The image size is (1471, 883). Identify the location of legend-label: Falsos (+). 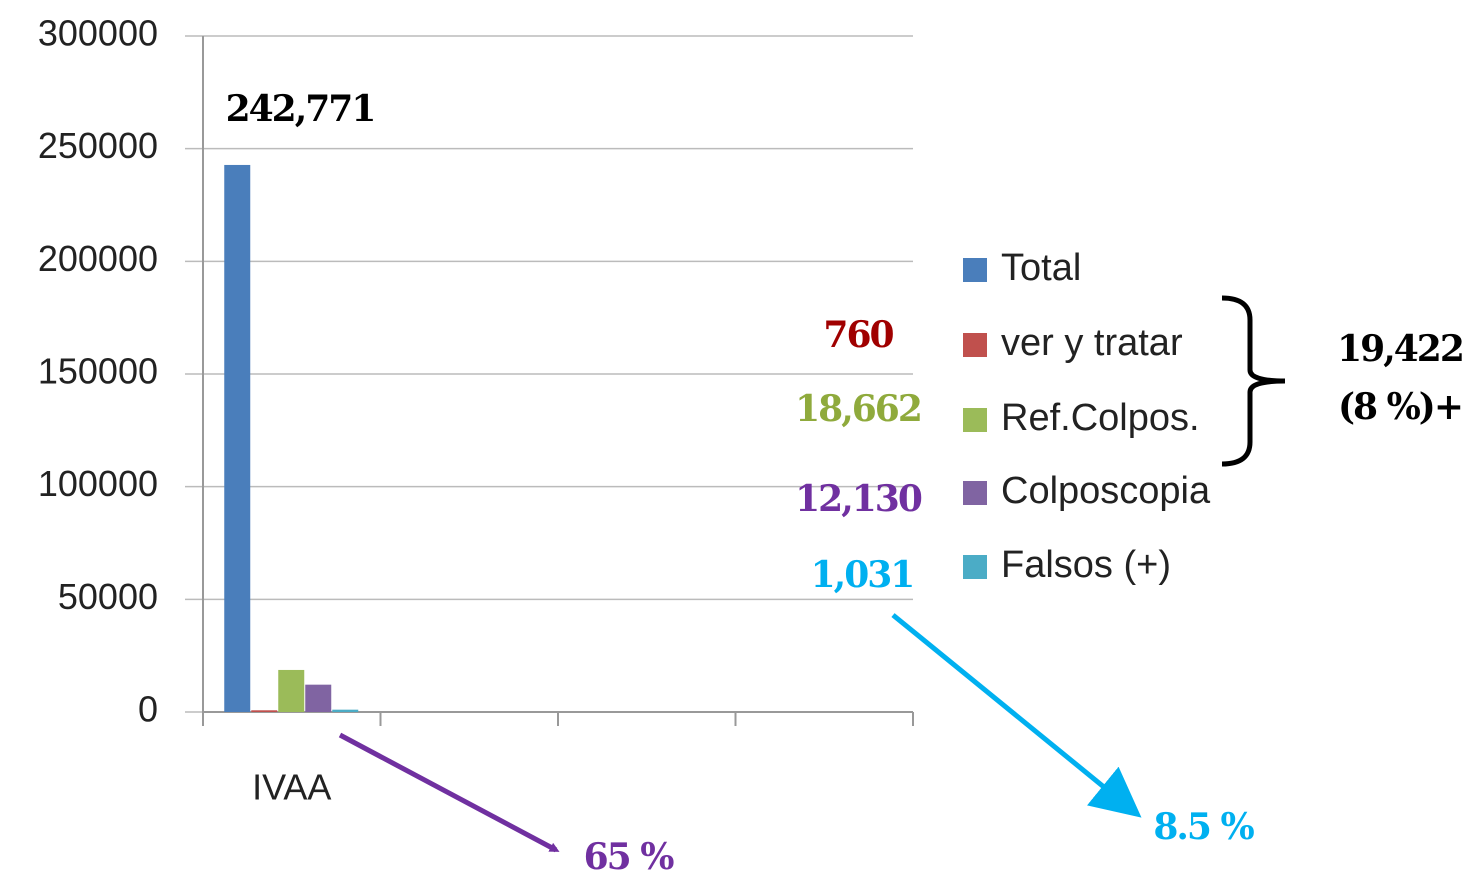
(1086, 565).